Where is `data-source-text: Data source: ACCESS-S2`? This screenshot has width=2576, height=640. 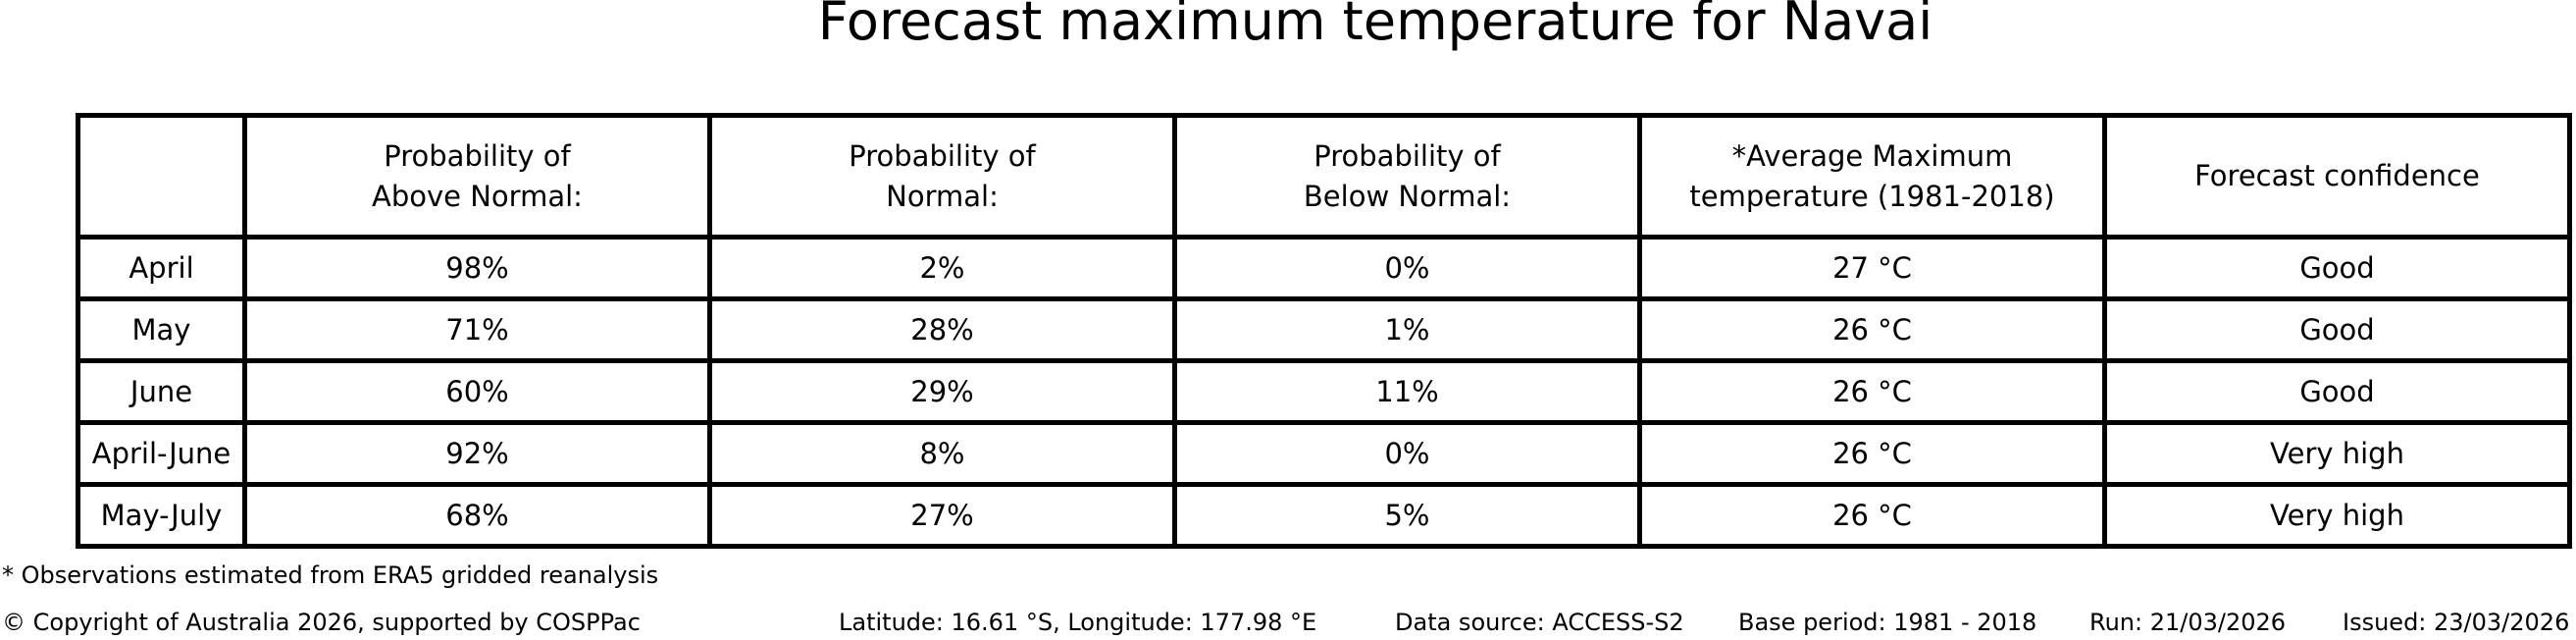 data-source-text: Data source: ACCESS-S2 is located at coordinates (1539, 622).